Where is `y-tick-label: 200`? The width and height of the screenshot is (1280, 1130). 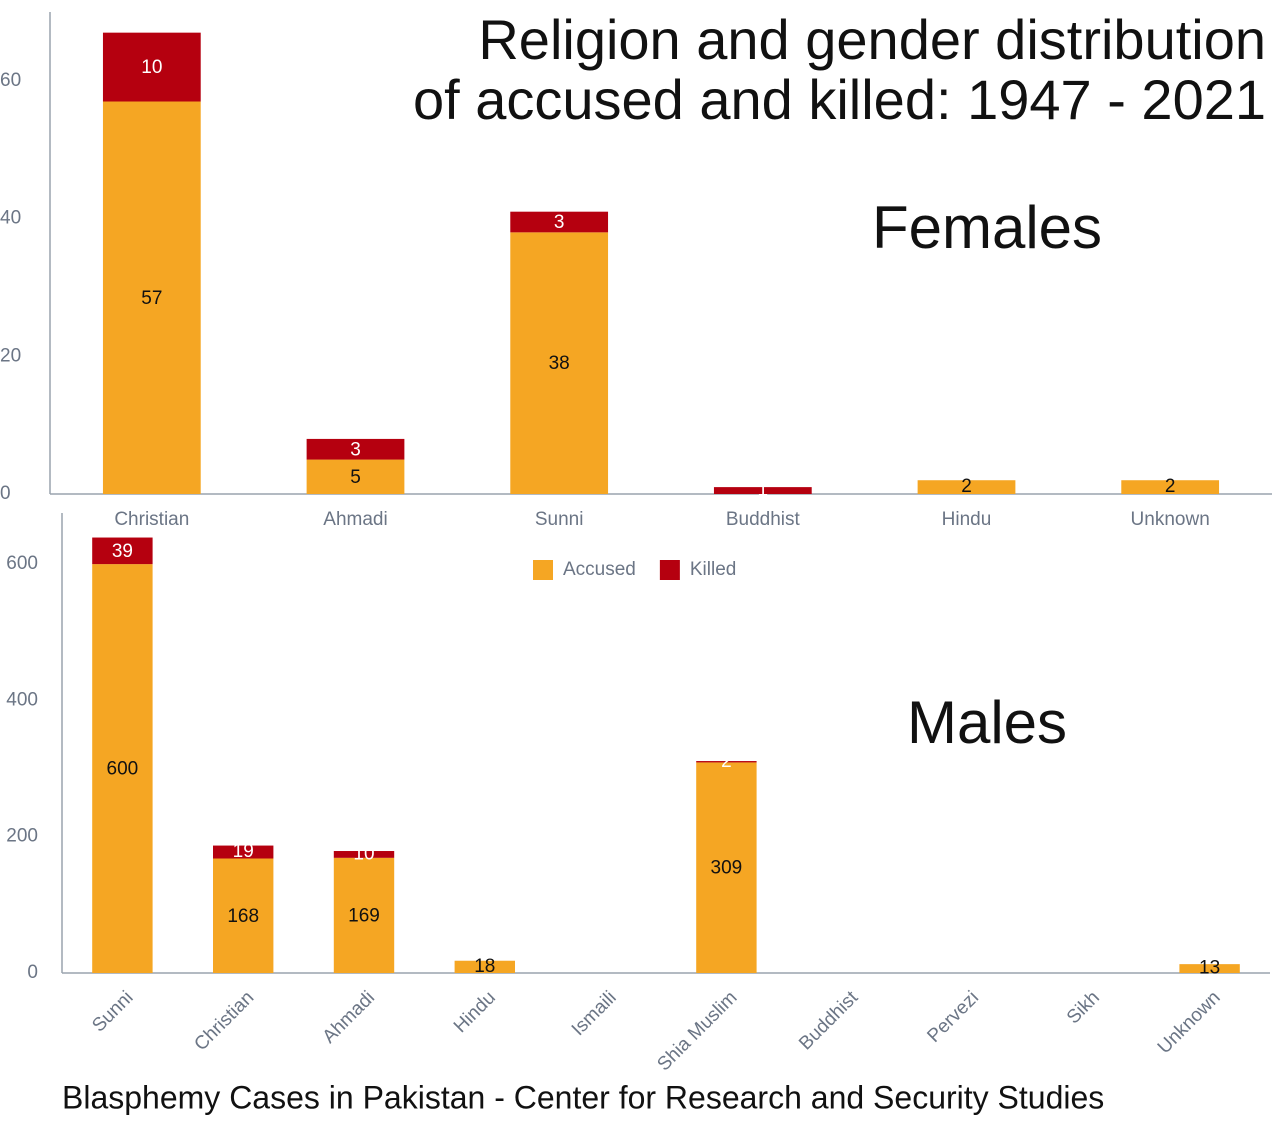 y-tick-label: 200 is located at coordinates (22, 836).